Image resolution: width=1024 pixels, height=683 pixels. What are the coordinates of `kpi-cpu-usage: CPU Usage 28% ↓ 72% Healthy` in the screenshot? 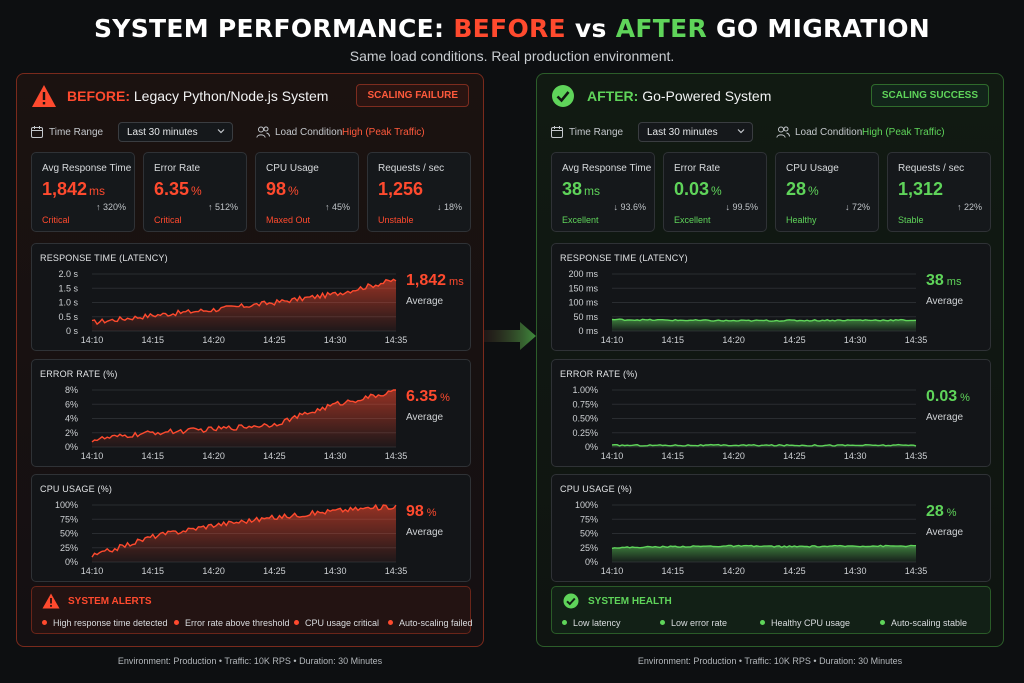 It's located at (827, 192).